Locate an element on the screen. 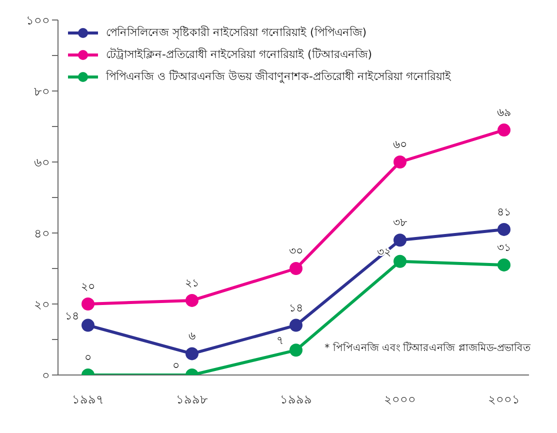 The height and width of the screenshot is (433, 557). data-label: ৭ is located at coordinates (280, 341).